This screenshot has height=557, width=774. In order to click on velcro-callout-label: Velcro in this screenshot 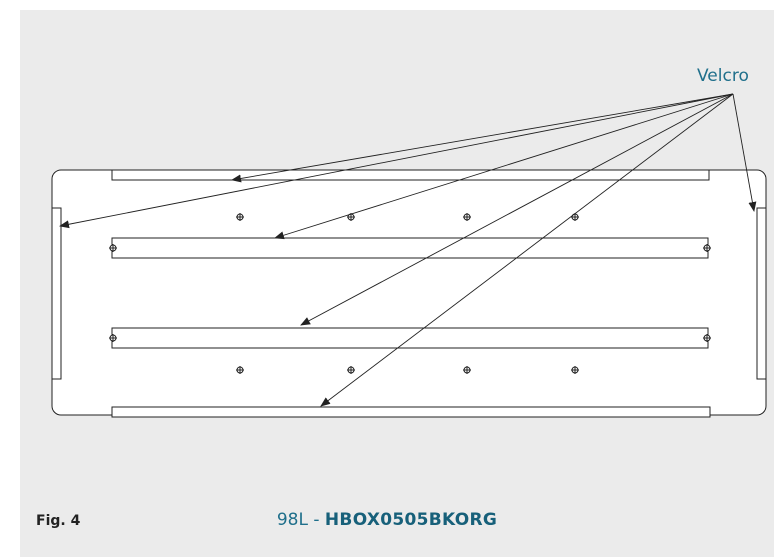, I will do `click(723, 76)`.